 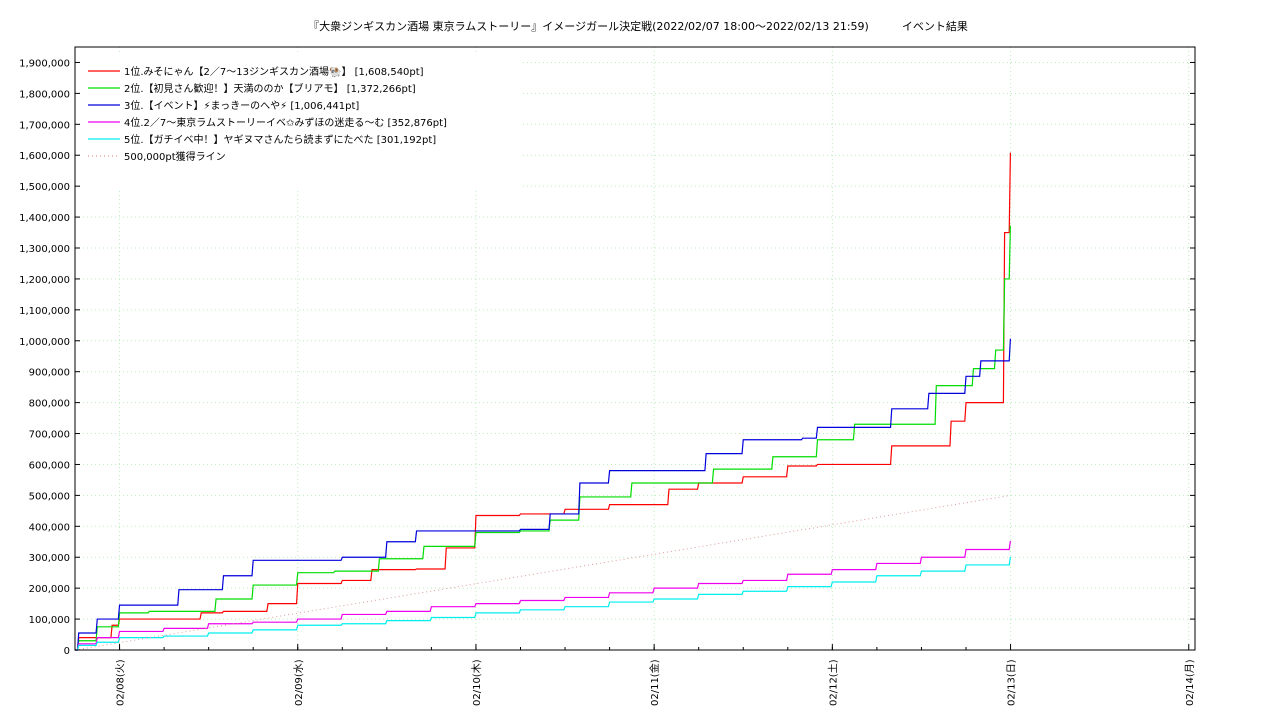 What do you see at coordinates (44, 94) in the screenshot?
I see `y-tick-label: 1,800,000` at bounding box center [44, 94].